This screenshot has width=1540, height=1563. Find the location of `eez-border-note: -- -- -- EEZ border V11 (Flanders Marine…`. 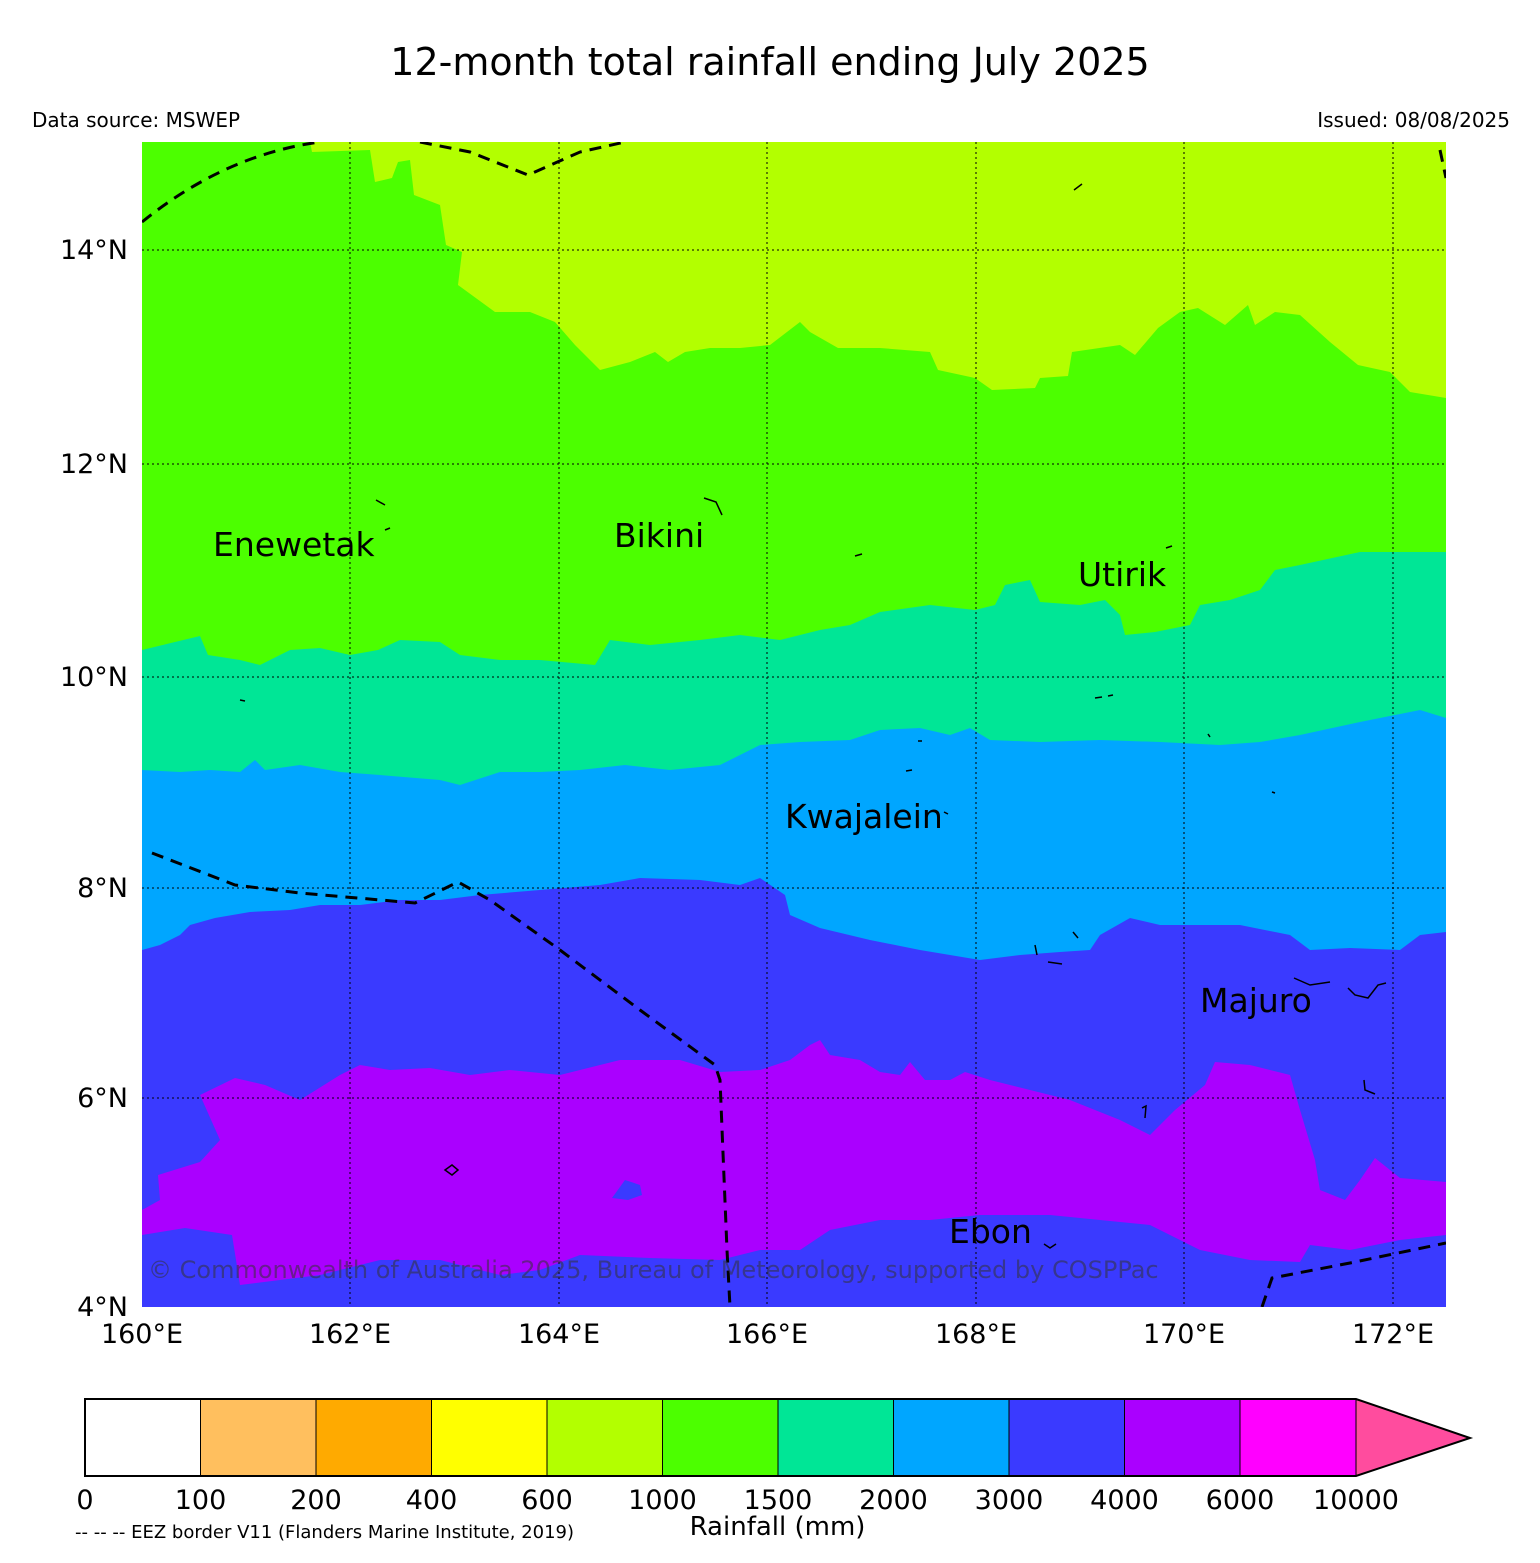

eez-border-note: -- -- -- EEZ border V11 (Flanders Marine… is located at coordinates (325, 1532).